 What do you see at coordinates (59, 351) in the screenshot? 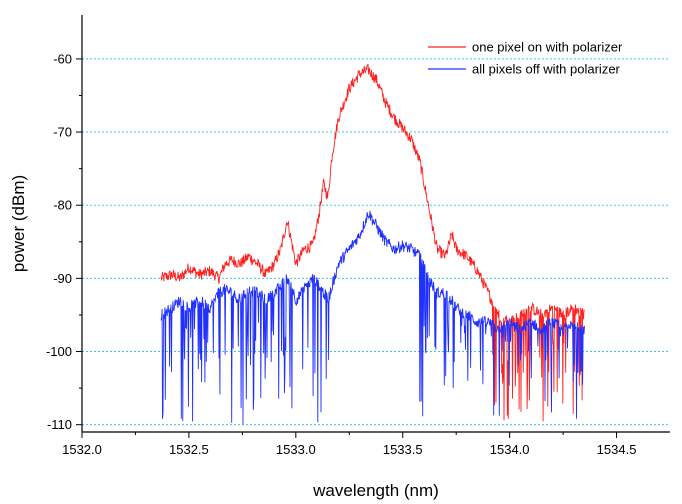
I see `y-tick-label-1: -100` at bounding box center [59, 351].